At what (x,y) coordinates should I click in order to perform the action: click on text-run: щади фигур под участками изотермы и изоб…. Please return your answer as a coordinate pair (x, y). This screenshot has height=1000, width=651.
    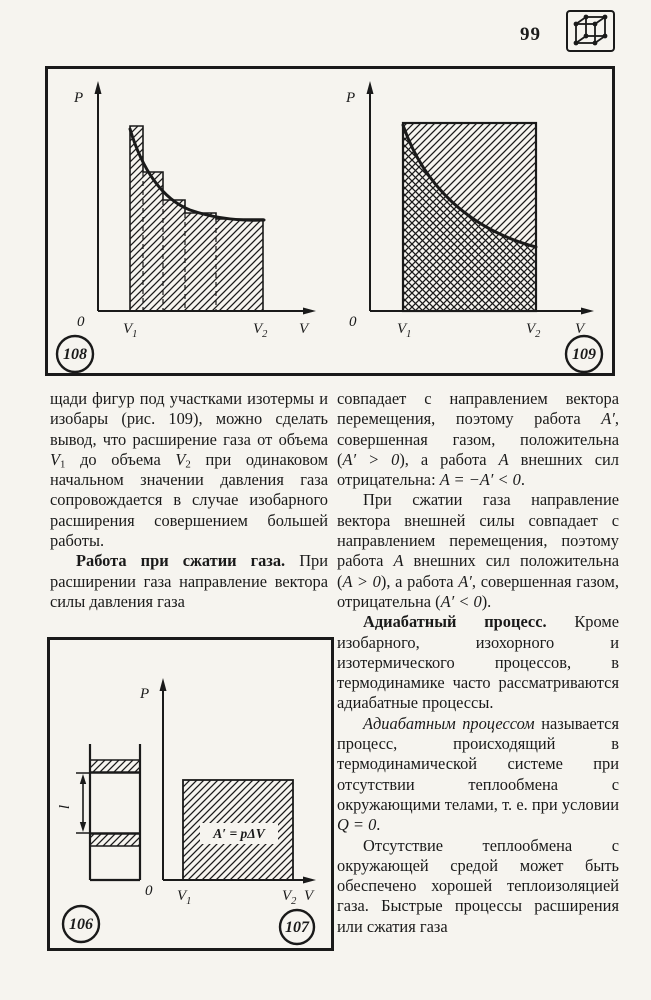
    Looking at the image, I should click on (189, 419).